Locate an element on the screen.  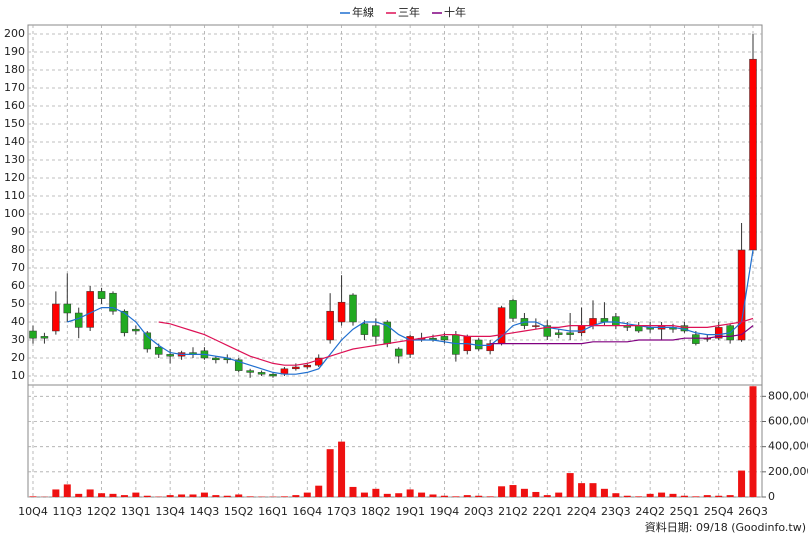
x-tick-label: 25Q1 is located at coordinates (685, 511).